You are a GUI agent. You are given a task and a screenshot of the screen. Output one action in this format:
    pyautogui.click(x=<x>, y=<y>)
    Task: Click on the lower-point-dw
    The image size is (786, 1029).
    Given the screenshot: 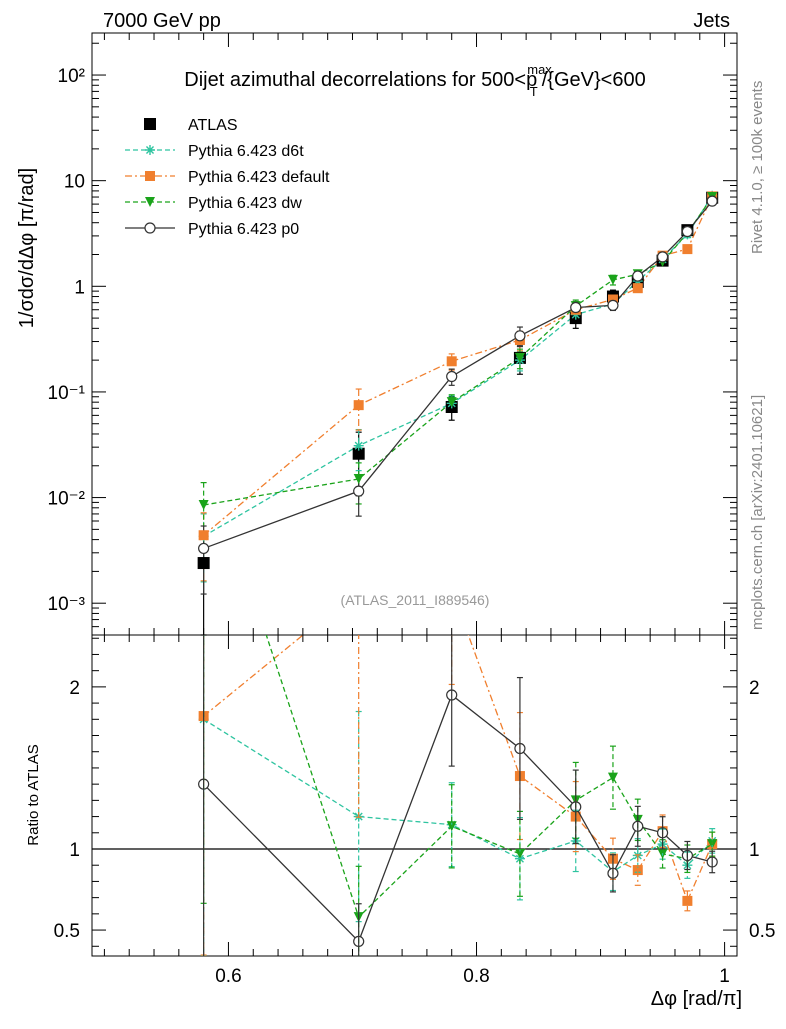 What is the action you would take?
    pyautogui.click(x=612, y=777)
    